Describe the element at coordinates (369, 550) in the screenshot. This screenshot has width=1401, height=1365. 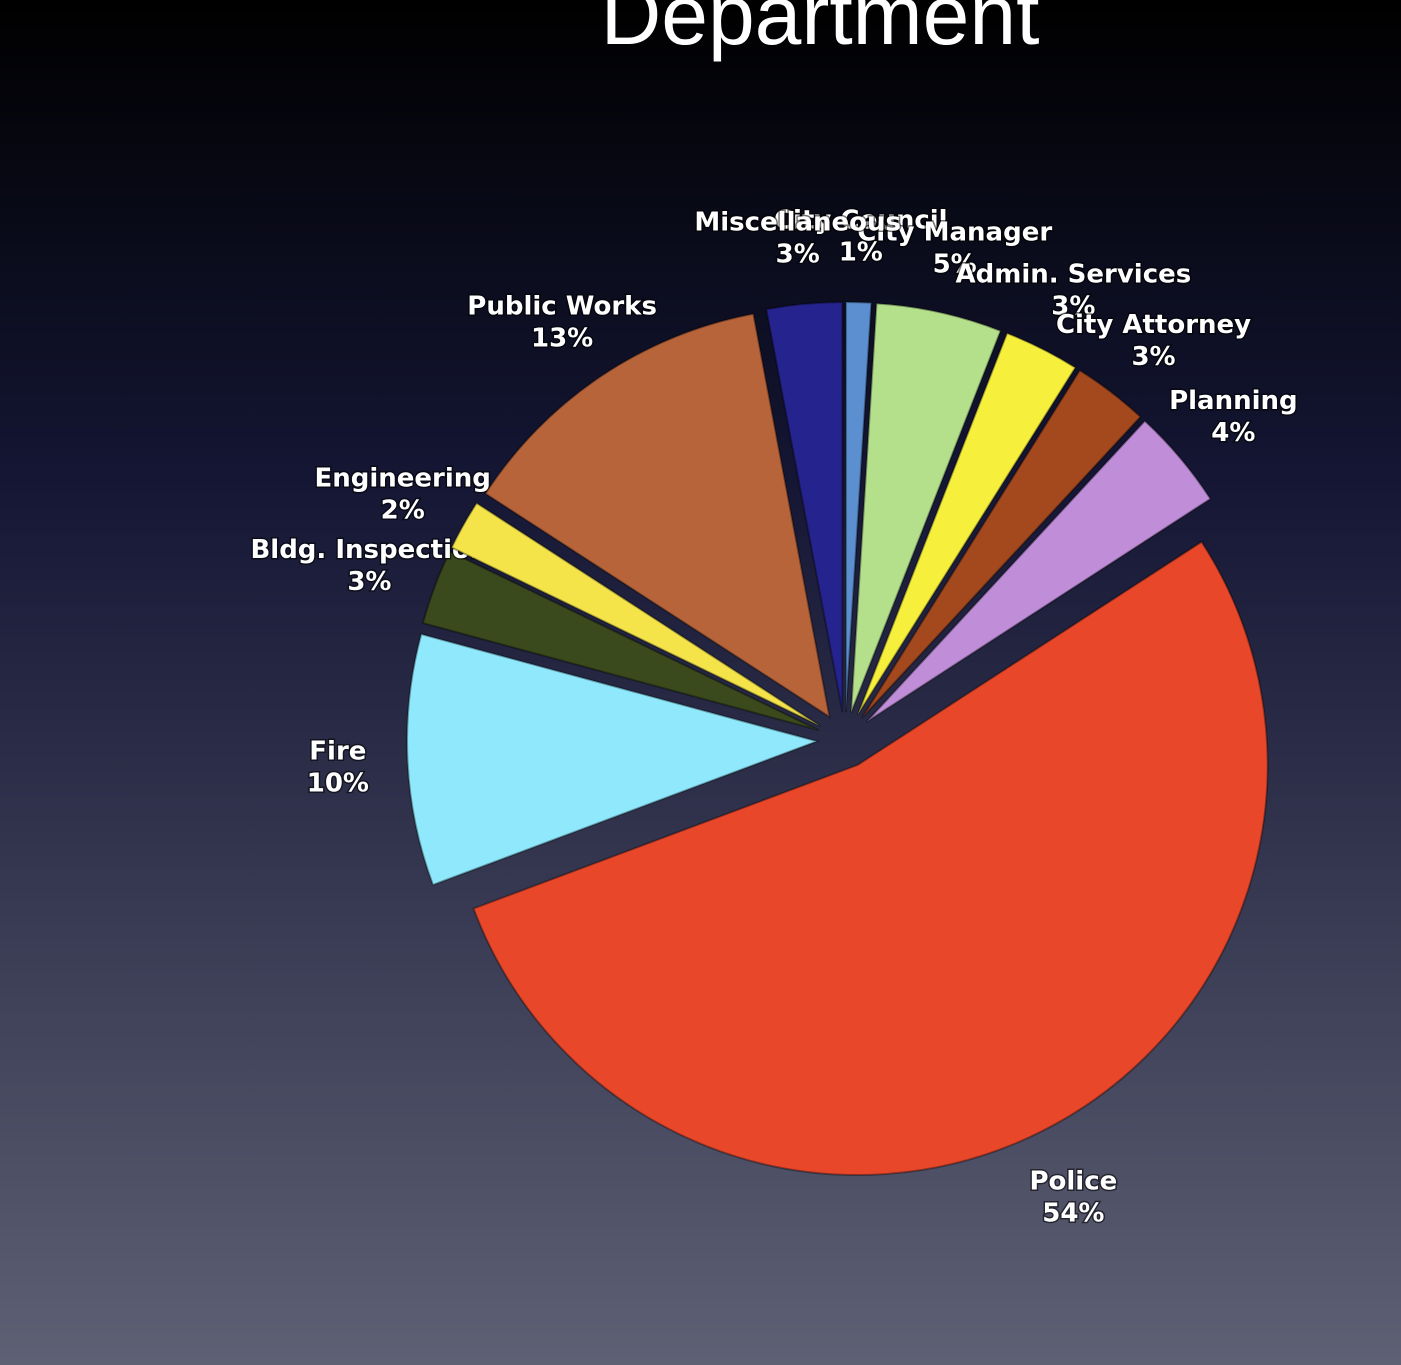
I see `slice-label: Bldg. Inspection` at that location.